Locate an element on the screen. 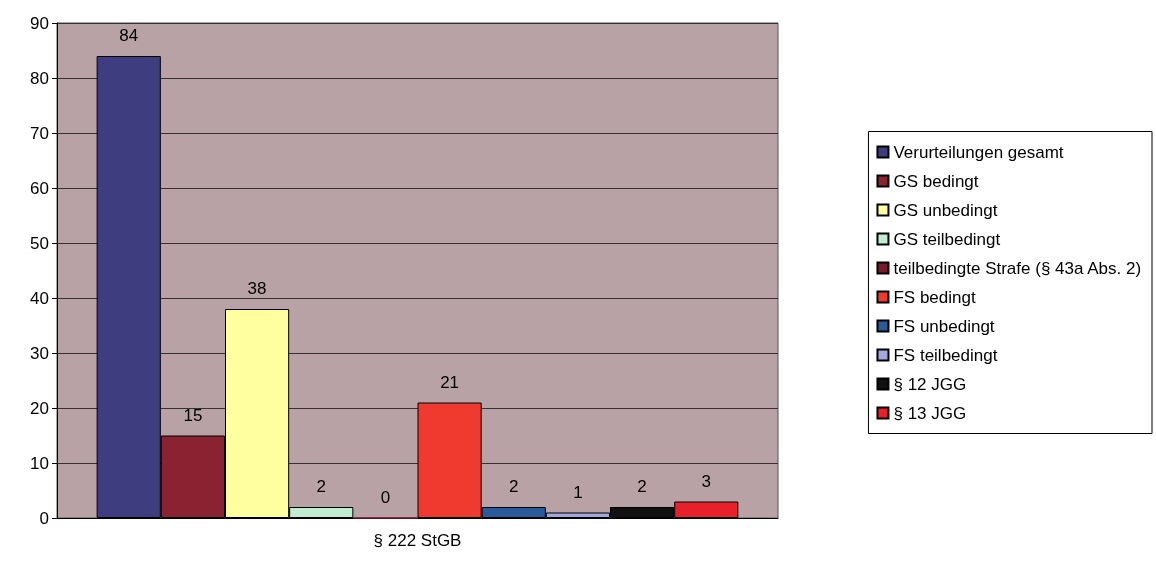 The image size is (1156, 565). legend-label: Verurteilungen gesamt is located at coordinates (978, 152).